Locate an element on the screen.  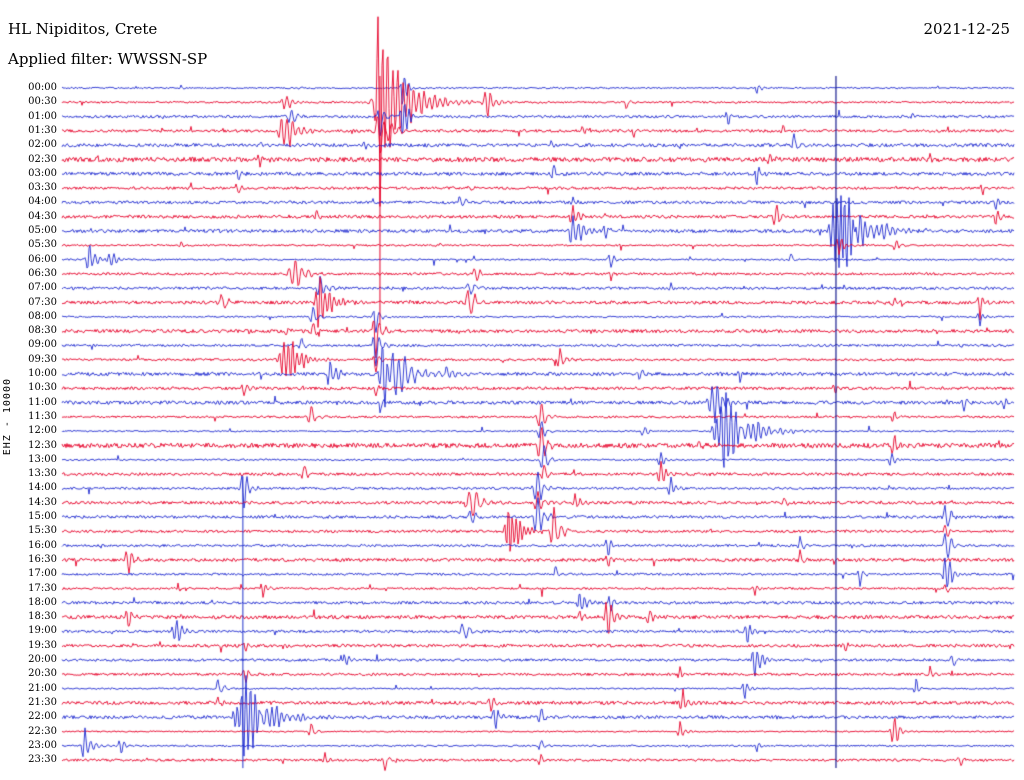
row-time-label: 12:00 is located at coordinates (42, 431).